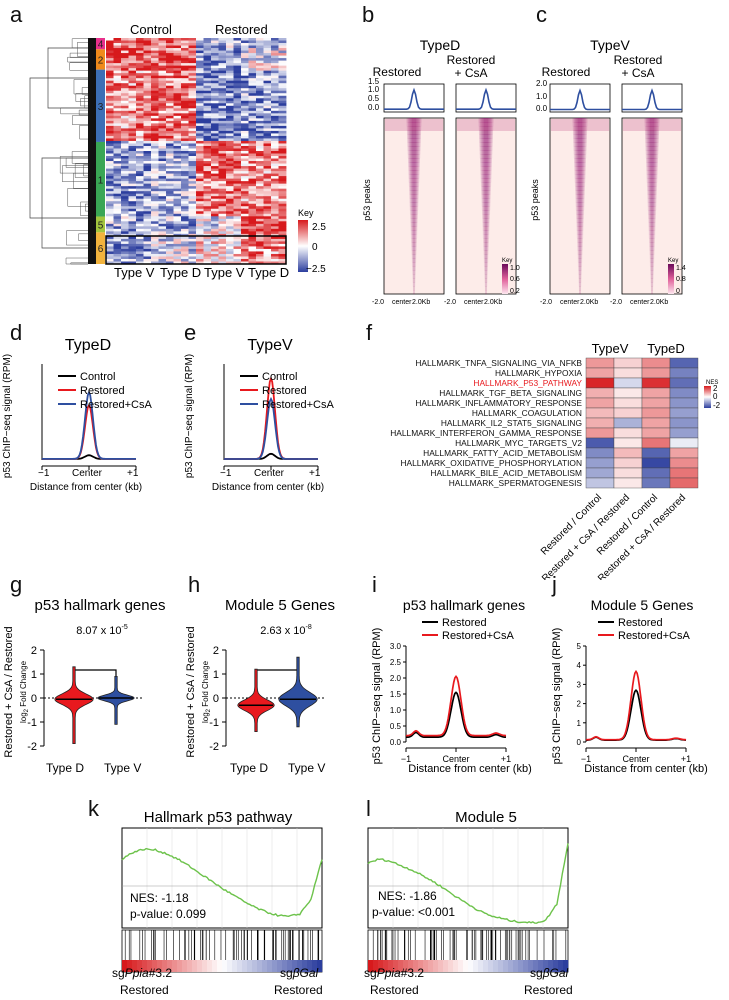 The image size is (729, 1000). What do you see at coordinates (151, 29) in the screenshot?
I see `col-group-control: Control` at bounding box center [151, 29].